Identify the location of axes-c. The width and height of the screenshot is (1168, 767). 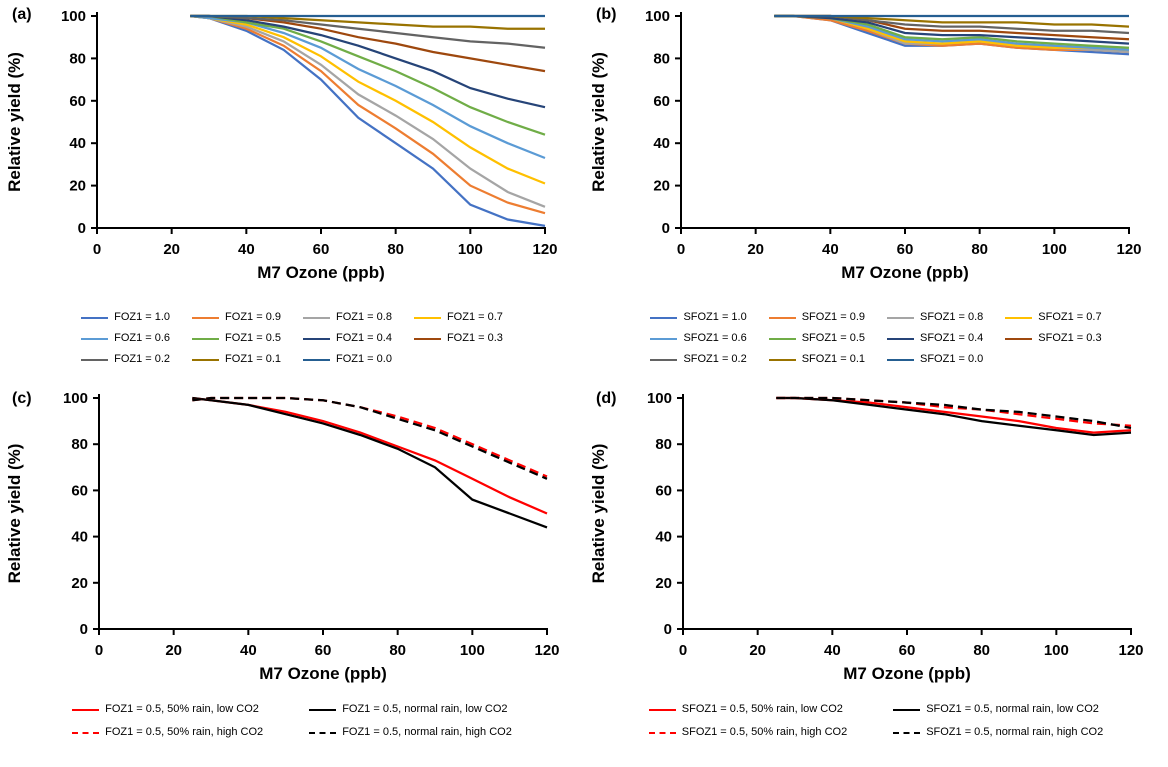
(320, 514).